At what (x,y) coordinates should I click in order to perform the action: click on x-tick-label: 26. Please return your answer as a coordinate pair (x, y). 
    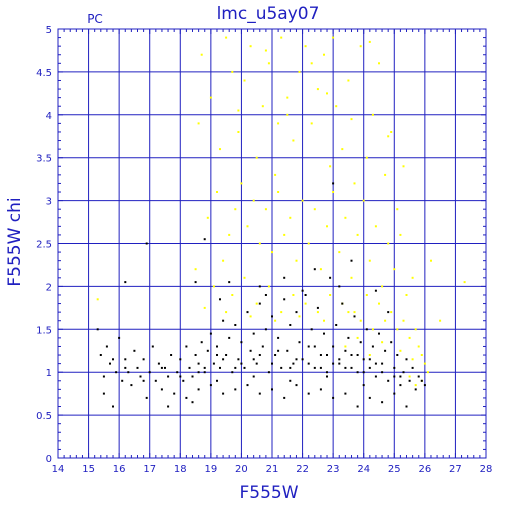
    Looking at the image, I should click on (424, 469).